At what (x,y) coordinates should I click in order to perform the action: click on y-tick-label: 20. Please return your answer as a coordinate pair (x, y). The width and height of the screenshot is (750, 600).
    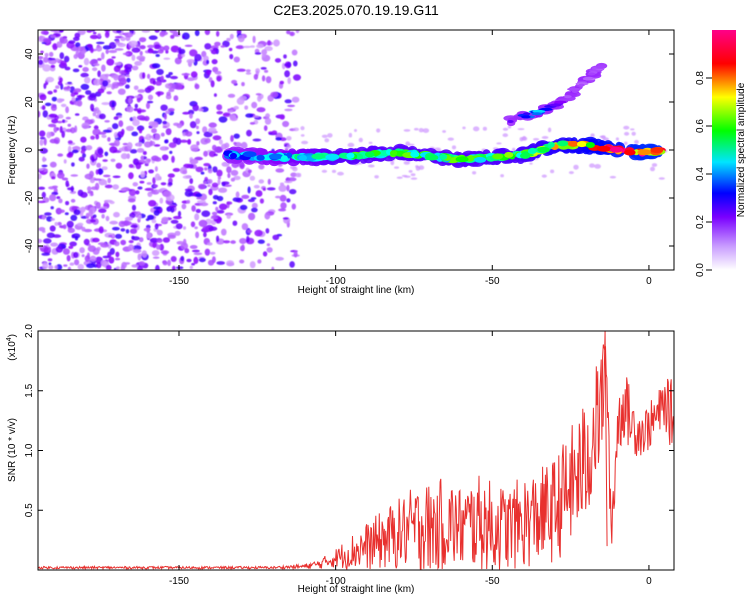
    Looking at the image, I should click on (29, 102).